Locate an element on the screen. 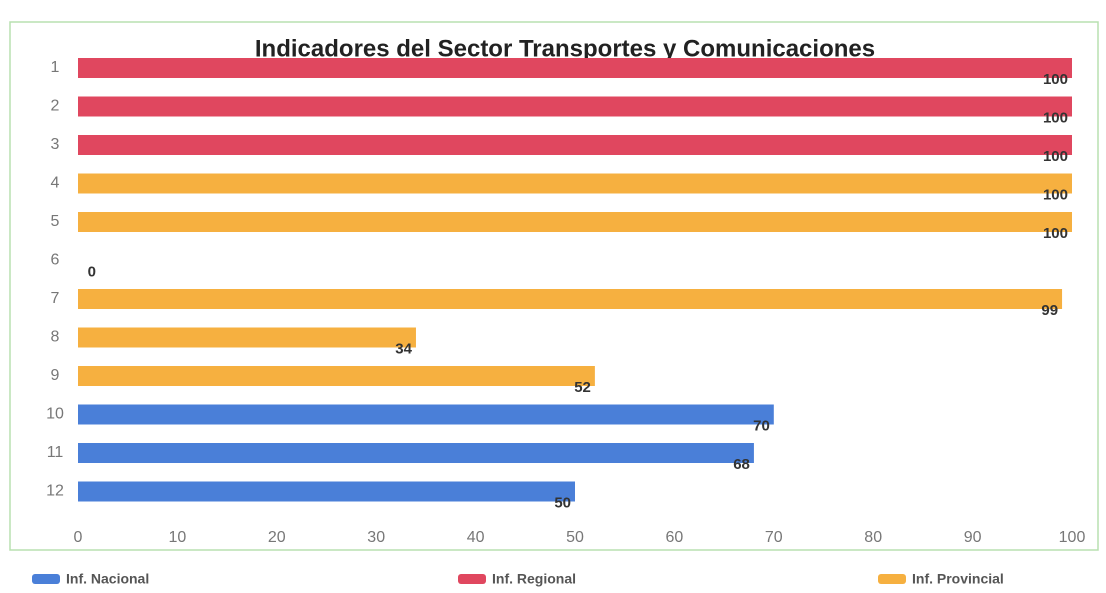  y-tick-label: 5 is located at coordinates (55, 221).